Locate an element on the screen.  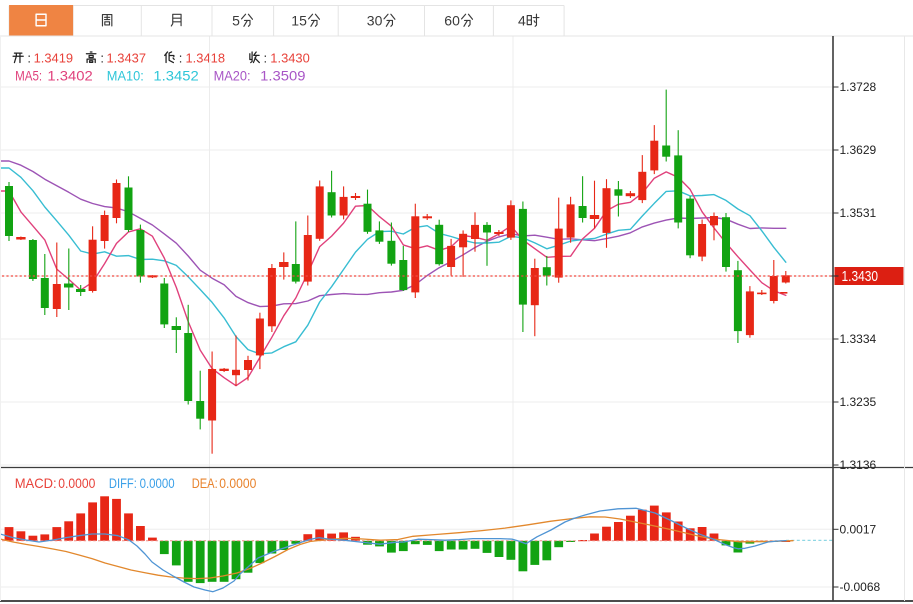
svg-text: MACD: is located at coordinates (36, 483).